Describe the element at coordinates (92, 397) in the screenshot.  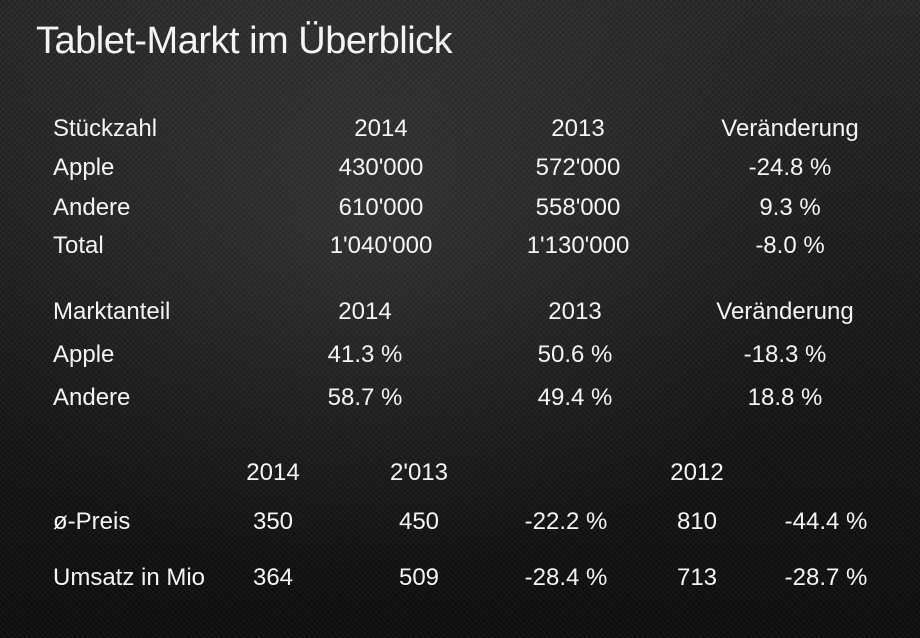
I see `share-row-andere-label: Andere` at that location.